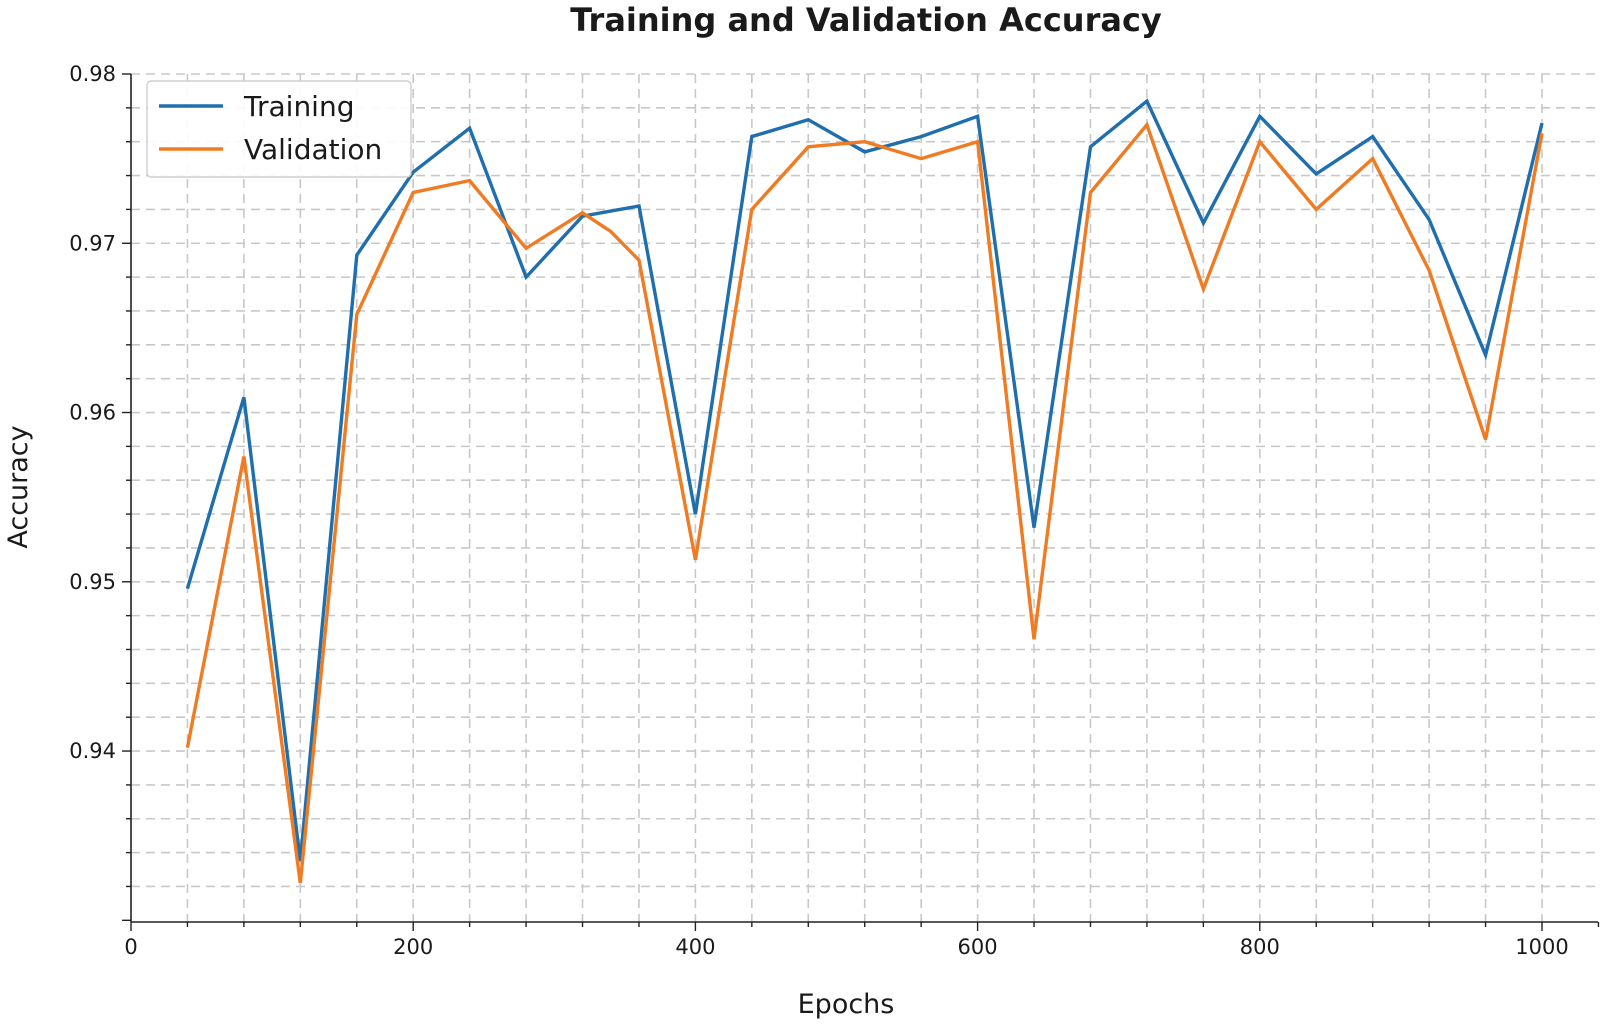 The height and width of the screenshot is (1025, 1604). Describe the element at coordinates (1541, 947) in the screenshot. I see `x-tick-label: 1000` at that location.